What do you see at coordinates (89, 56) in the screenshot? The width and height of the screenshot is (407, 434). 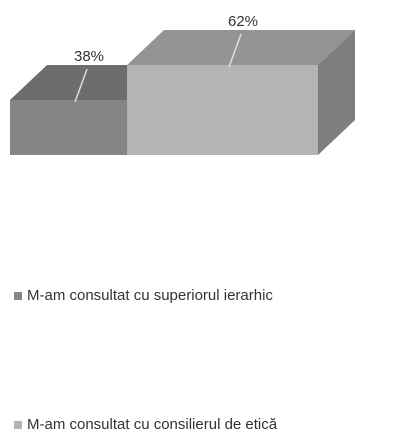 I see `data-label: 38%` at bounding box center [89, 56].